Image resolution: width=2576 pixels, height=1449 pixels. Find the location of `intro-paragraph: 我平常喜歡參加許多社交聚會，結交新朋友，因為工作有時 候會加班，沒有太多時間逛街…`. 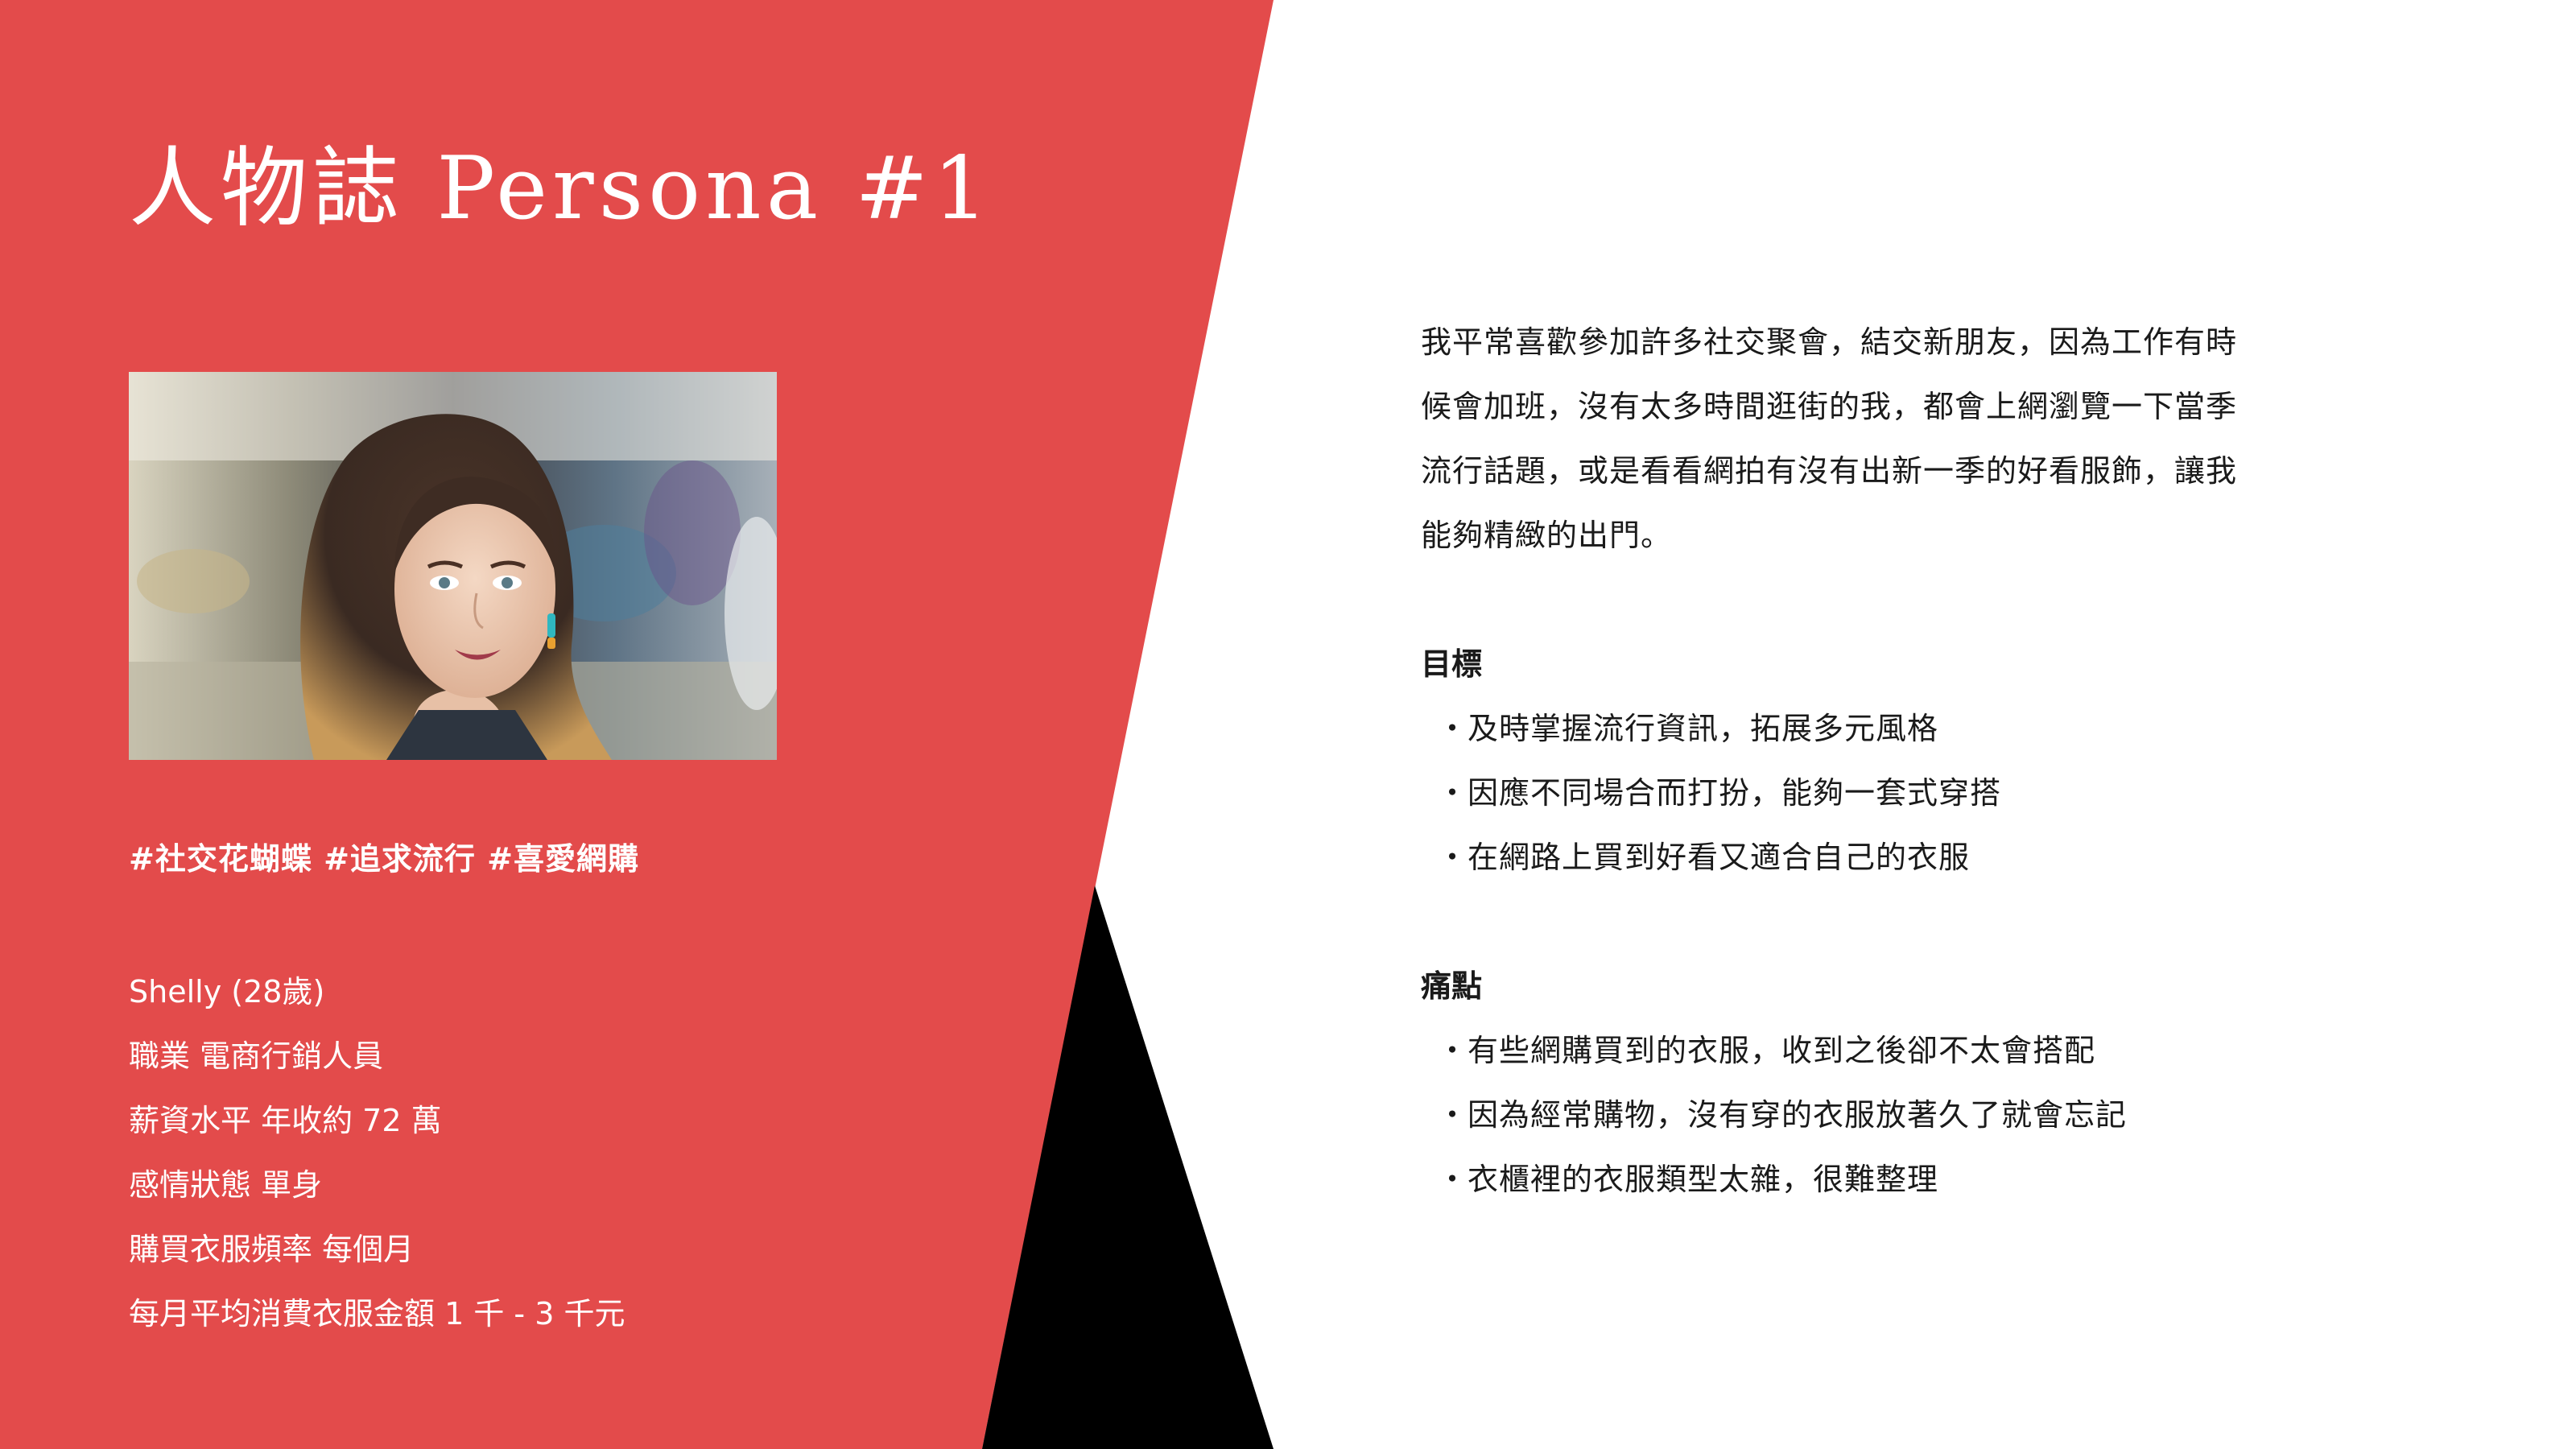

intro-paragraph: 我平常喜歡參加許多社交聚會，結交新朋友，因為工作有時 候會加班，沒有太多時間逛街… is located at coordinates (1880, 439).